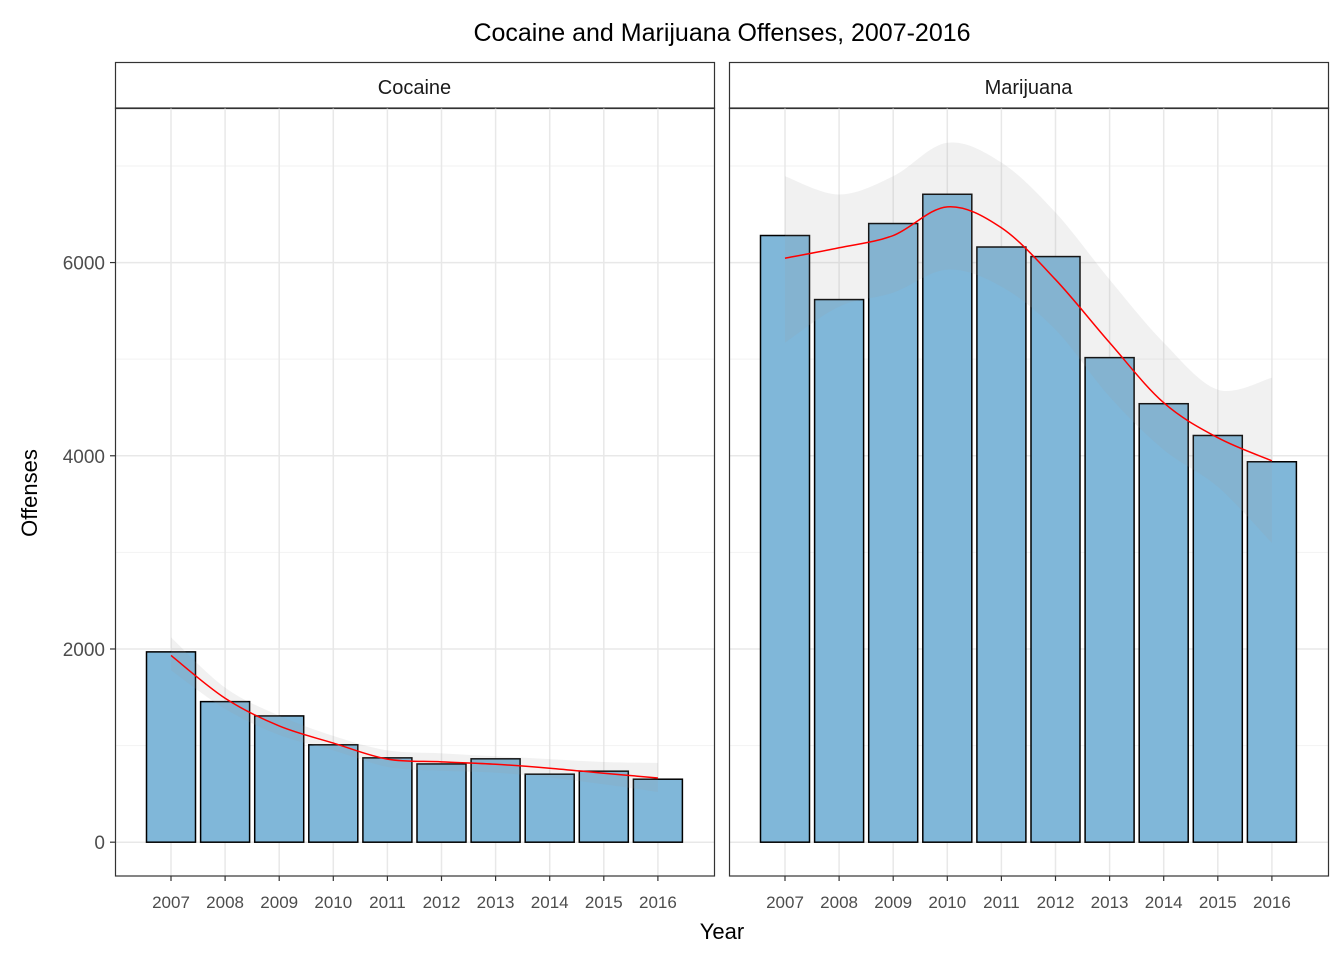  I want to click on y-tick-label: 4000, so click(84, 457).